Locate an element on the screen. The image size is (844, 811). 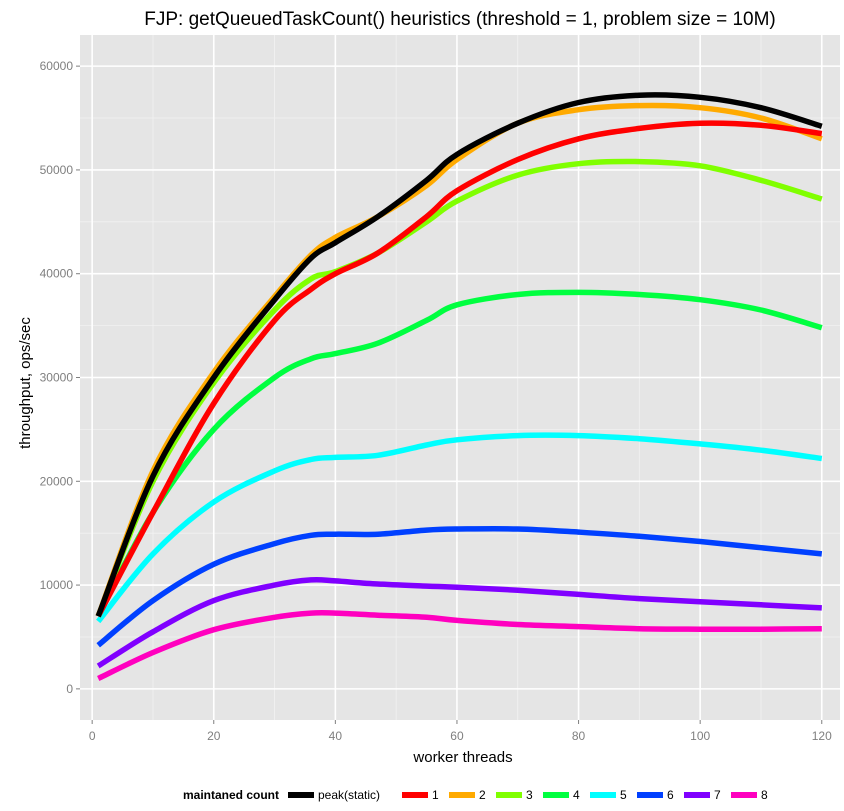
x-axis-ticks: 0 20 40 60 80 100 120 is located at coordinates (460, 731).